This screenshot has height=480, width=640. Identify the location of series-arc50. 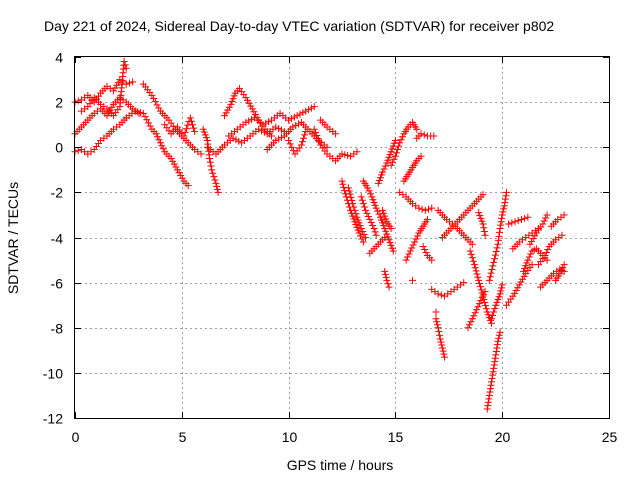
(560, 272).